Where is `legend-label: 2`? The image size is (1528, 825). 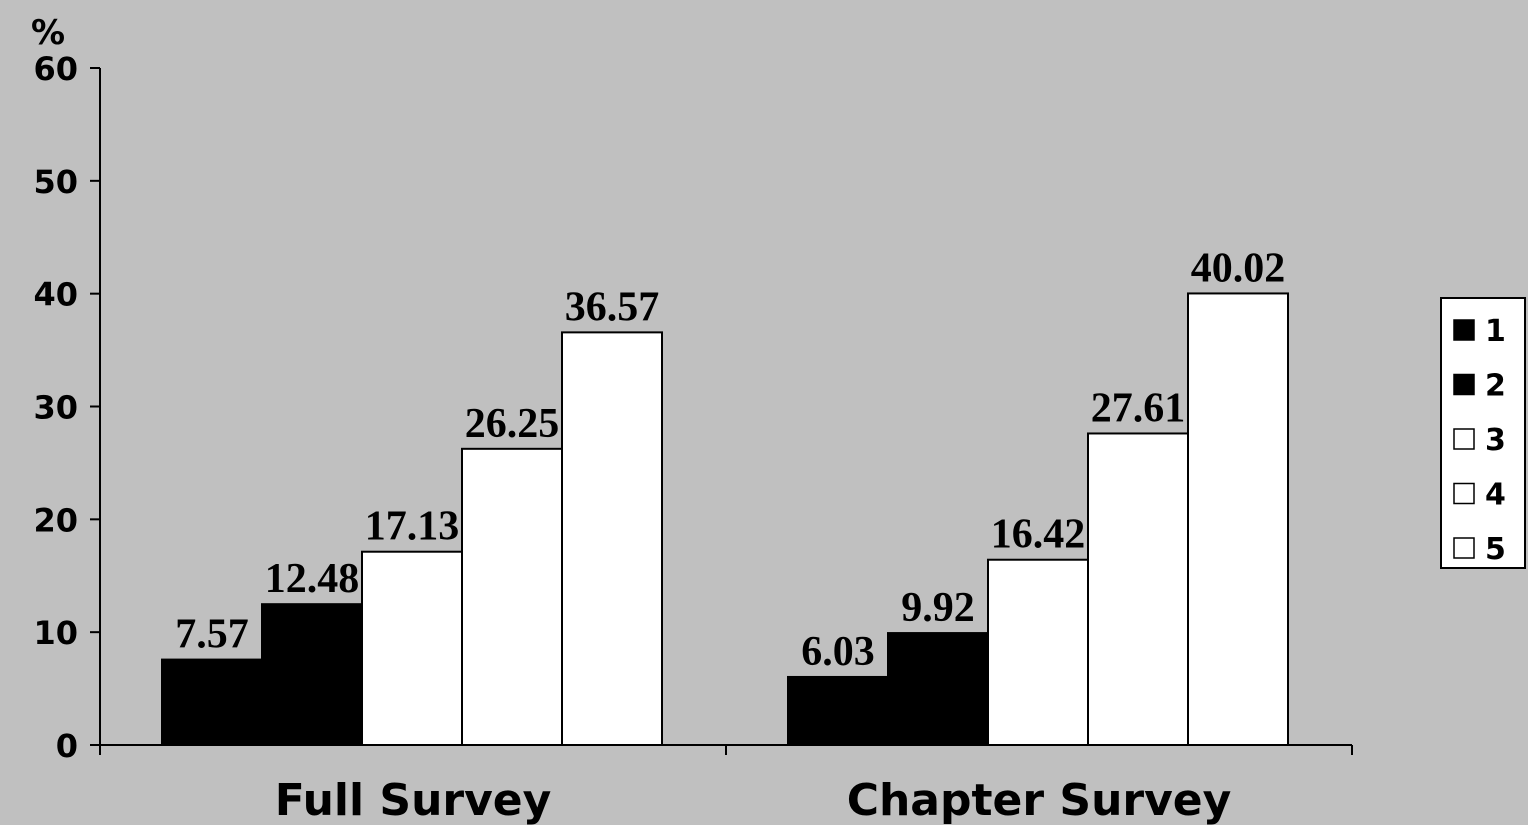
legend-label: 2 is located at coordinates (1495, 386).